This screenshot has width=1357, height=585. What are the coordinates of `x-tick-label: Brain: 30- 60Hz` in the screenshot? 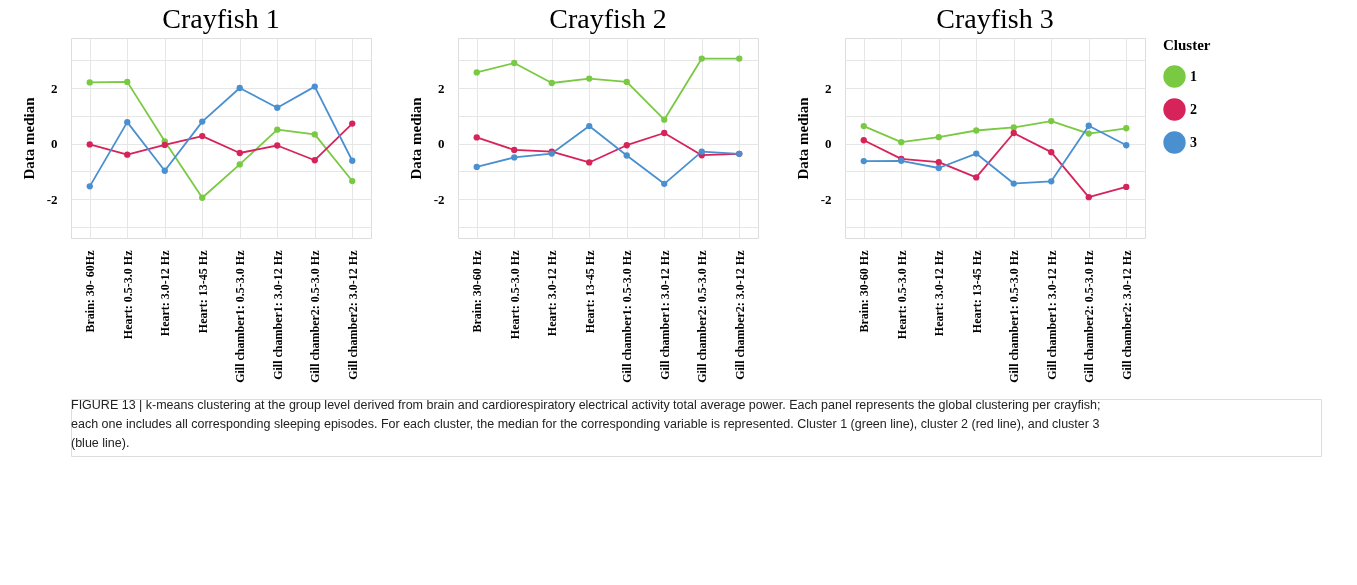 It's located at (90, 291).